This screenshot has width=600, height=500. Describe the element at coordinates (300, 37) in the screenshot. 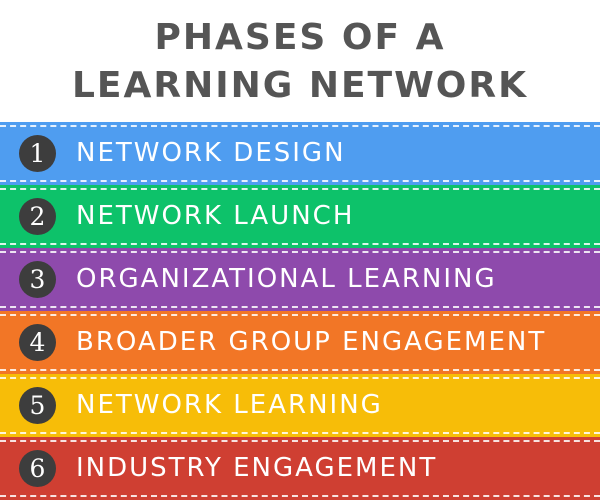

I see `title-line-1: PHASES OF A` at that location.